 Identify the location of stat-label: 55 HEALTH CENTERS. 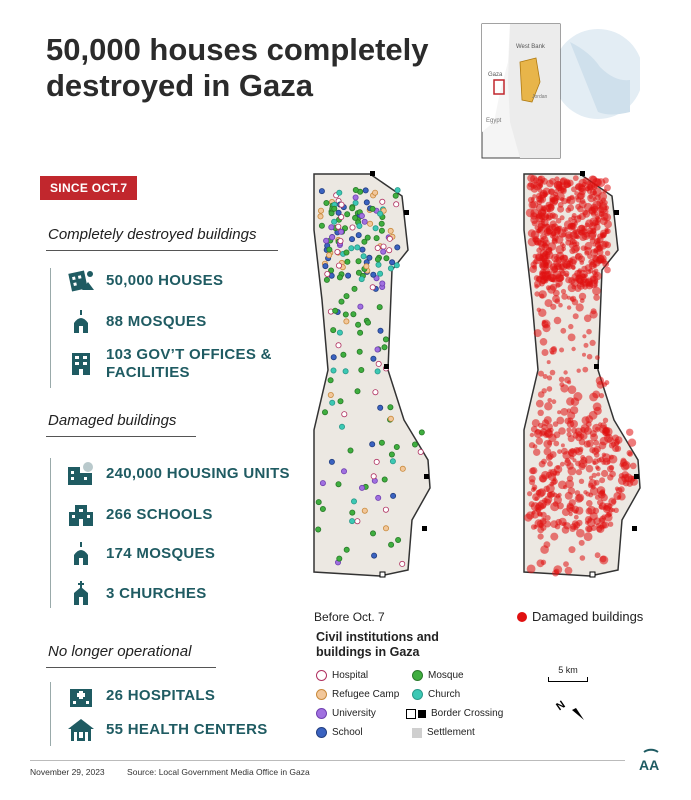
(187, 729).